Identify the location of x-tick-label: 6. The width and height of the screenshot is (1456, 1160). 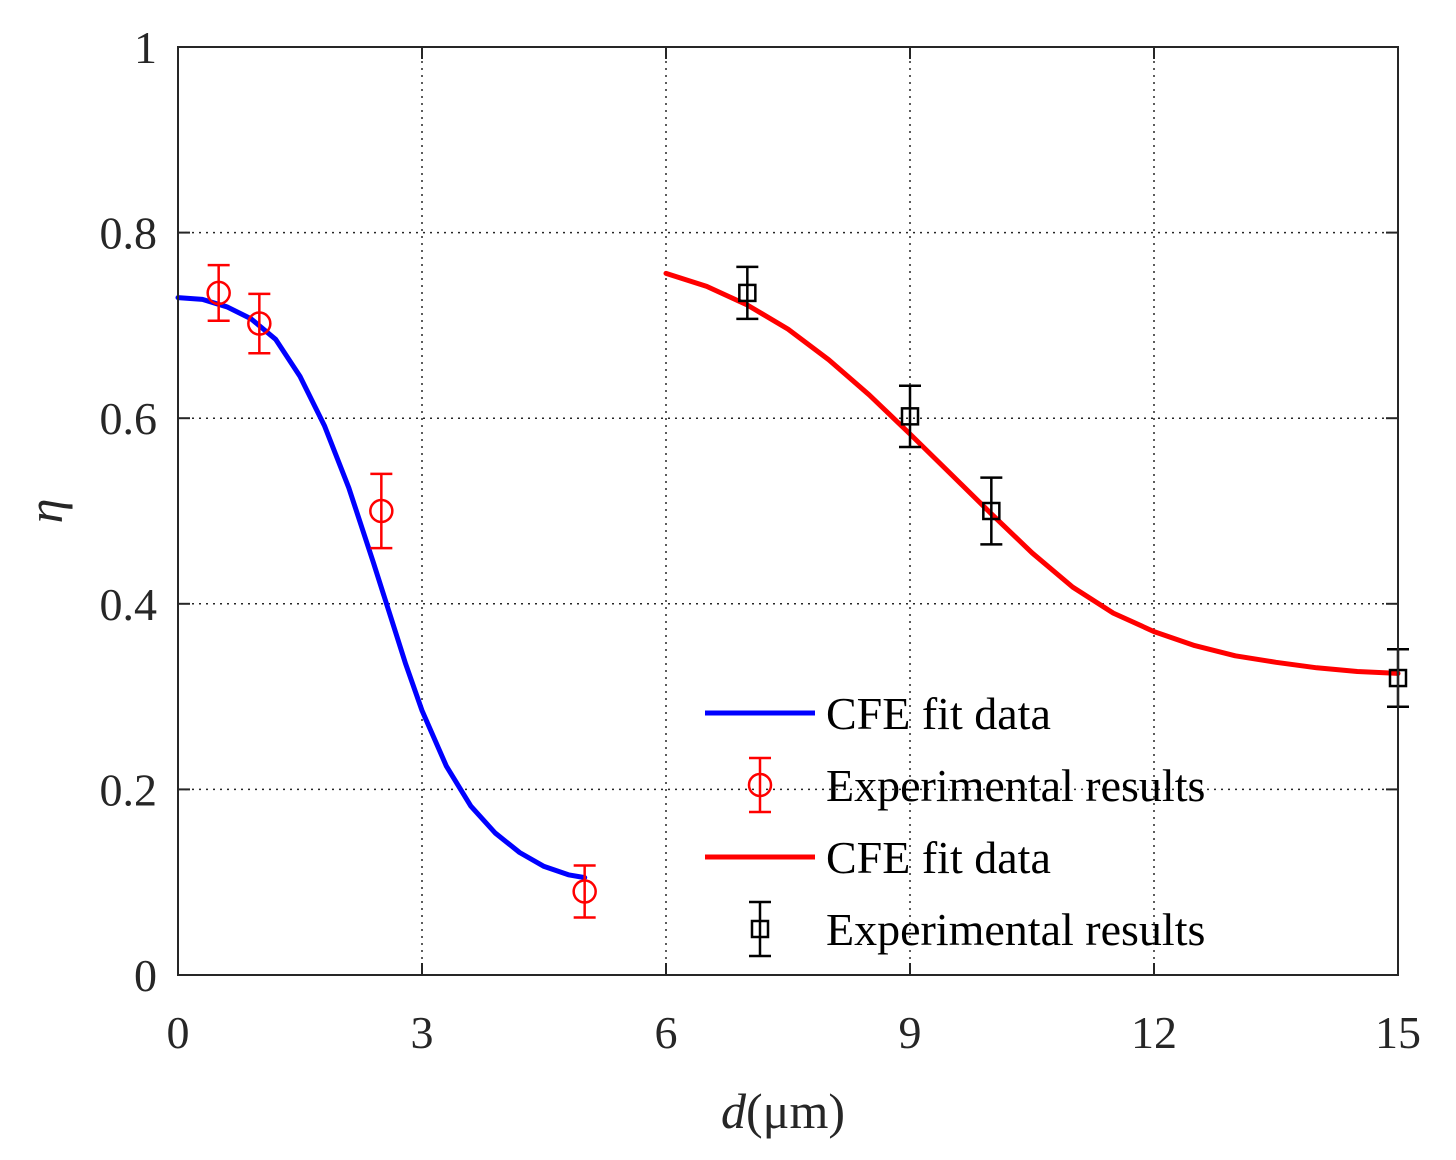
(666, 1032).